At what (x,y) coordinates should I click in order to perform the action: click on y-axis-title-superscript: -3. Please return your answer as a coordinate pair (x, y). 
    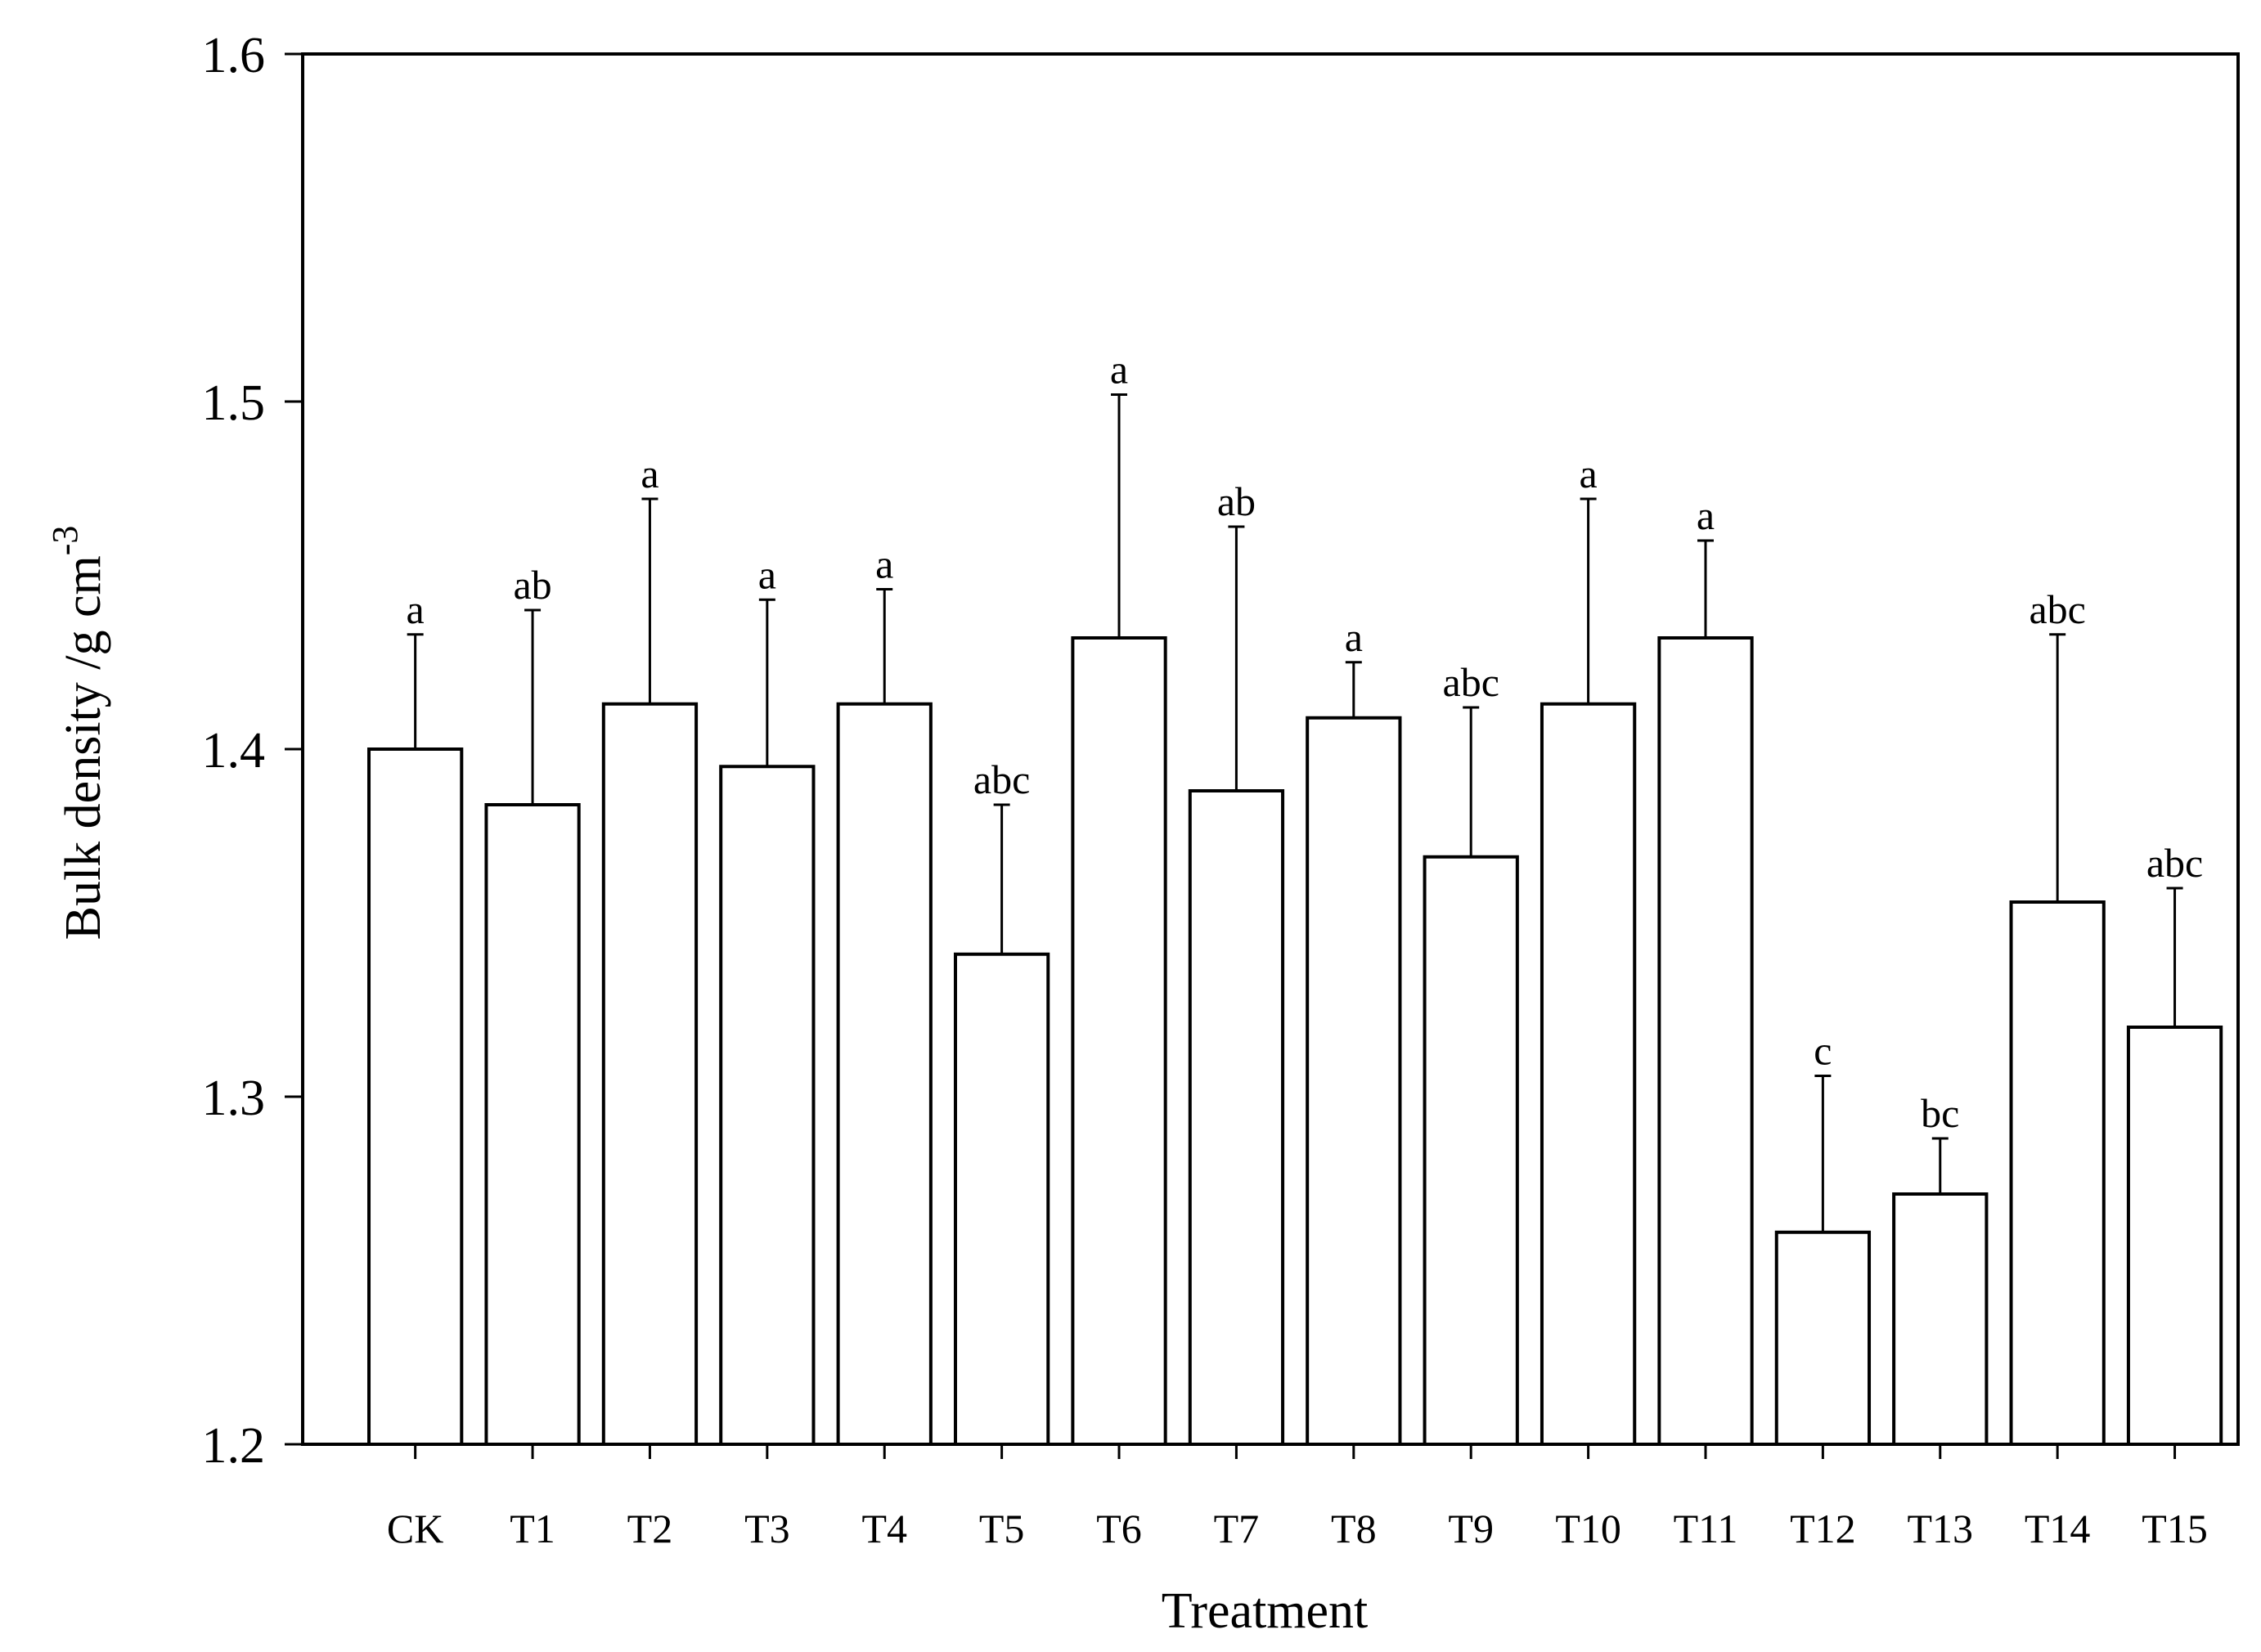
    Looking at the image, I should click on (65, 541).